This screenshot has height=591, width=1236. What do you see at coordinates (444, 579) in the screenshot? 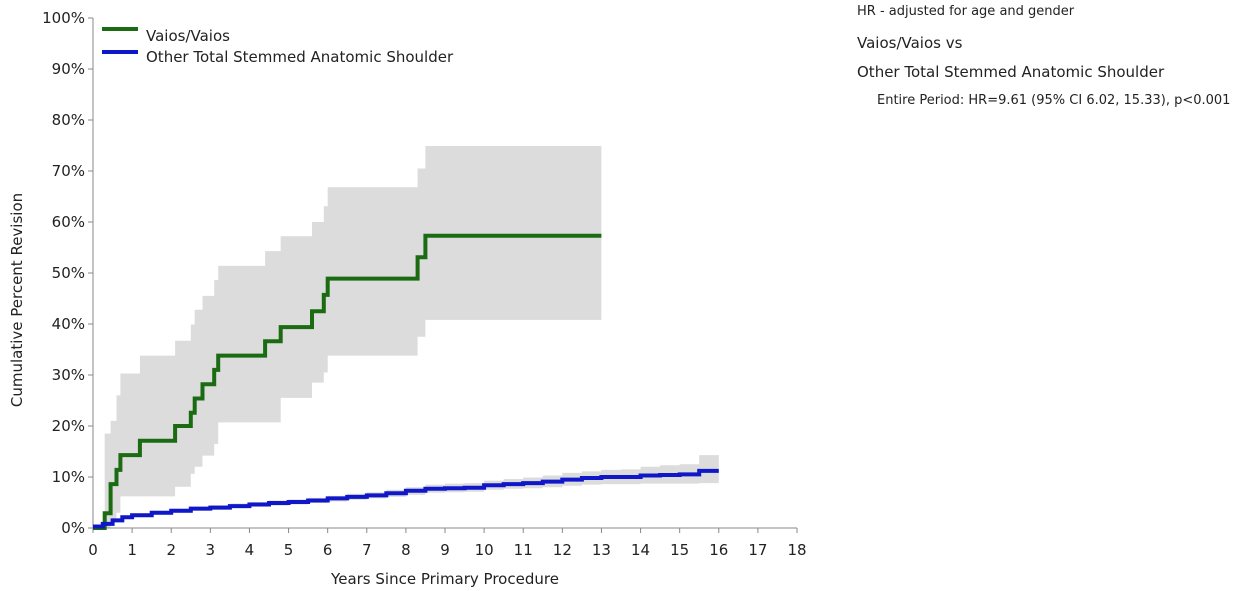
I see `x-axis-title: Years Since Primary Procedure` at bounding box center [444, 579].